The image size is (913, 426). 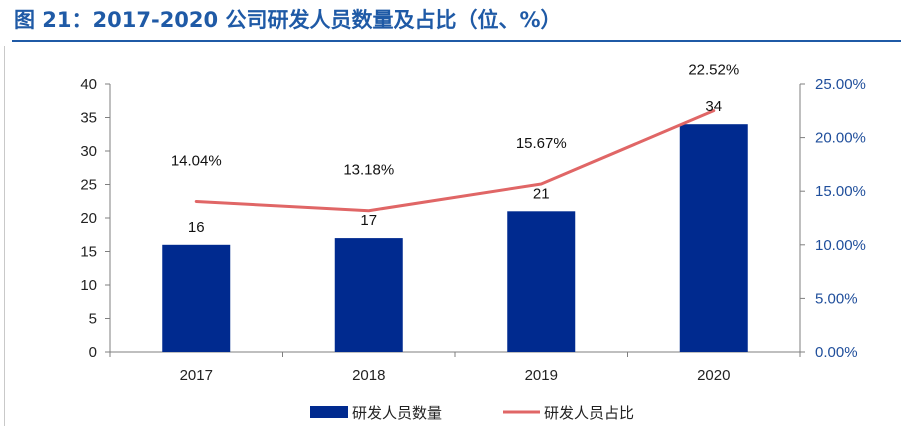 What do you see at coordinates (88, 151) in the screenshot?
I see `y-left-tick-label: 30` at bounding box center [88, 151].